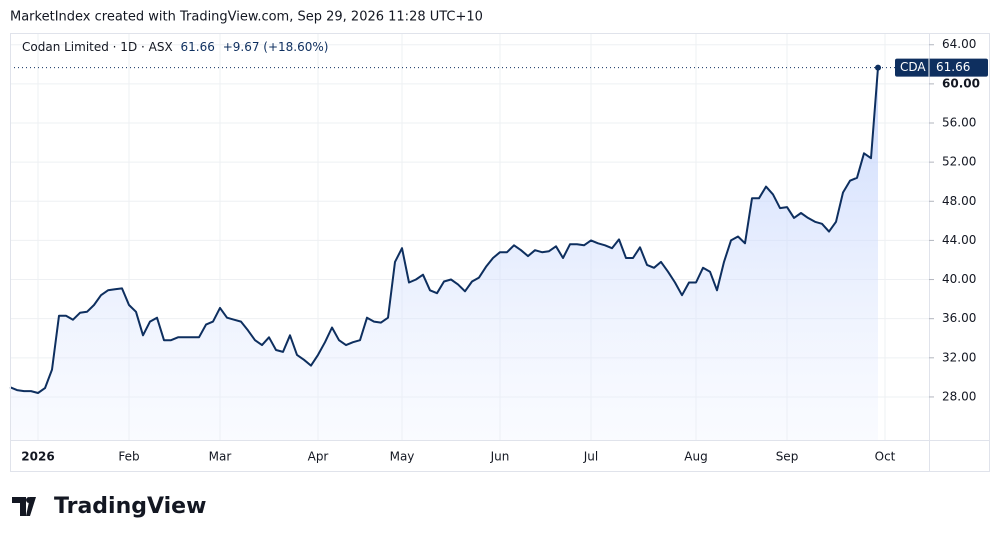  Describe the element at coordinates (220, 457) in the screenshot. I see `x-tick-label: Mar` at that location.